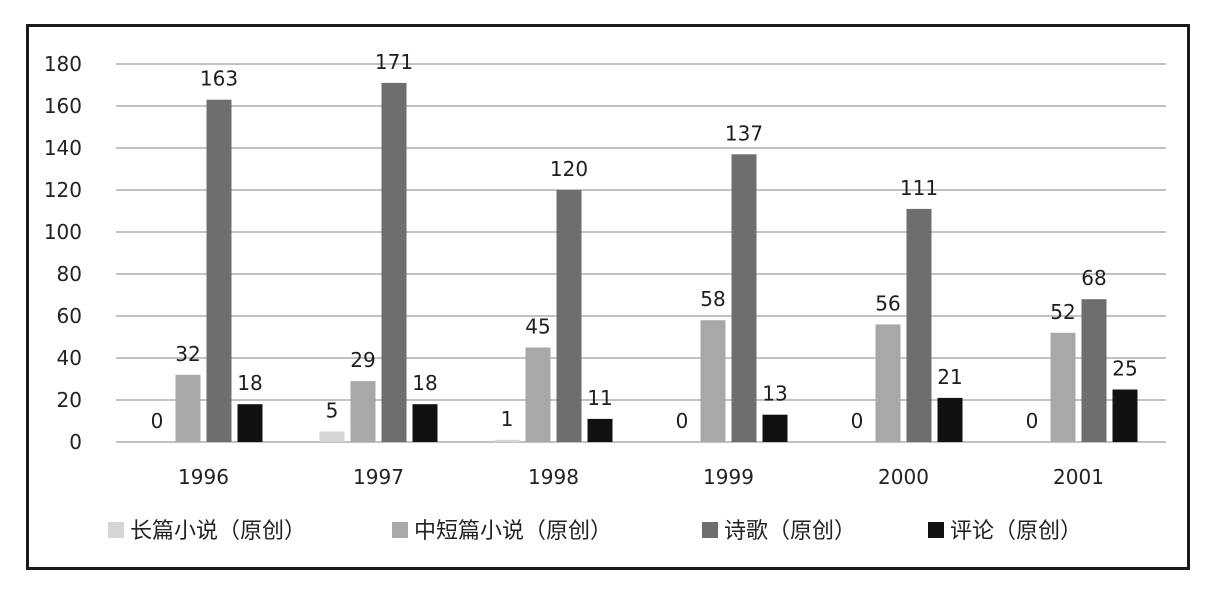 This screenshot has width=1214, height=607. Describe the element at coordinates (332, 411) in the screenshot. I see `data-label: 5` at that location.